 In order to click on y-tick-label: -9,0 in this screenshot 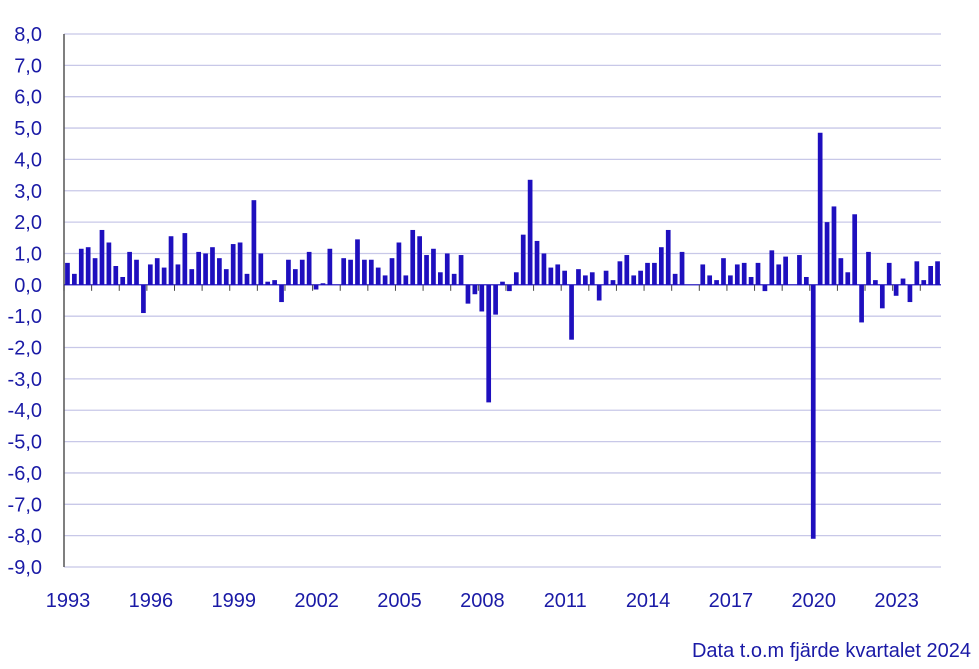, I will do `click(25, 568)`.